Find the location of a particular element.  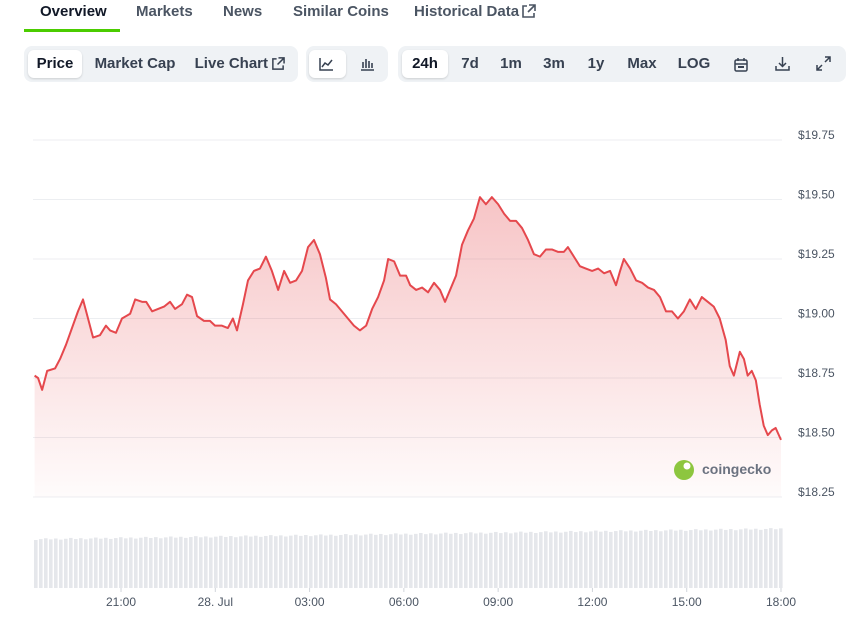

x-tick-label: 18:00 is located at coordinates (781, 602).